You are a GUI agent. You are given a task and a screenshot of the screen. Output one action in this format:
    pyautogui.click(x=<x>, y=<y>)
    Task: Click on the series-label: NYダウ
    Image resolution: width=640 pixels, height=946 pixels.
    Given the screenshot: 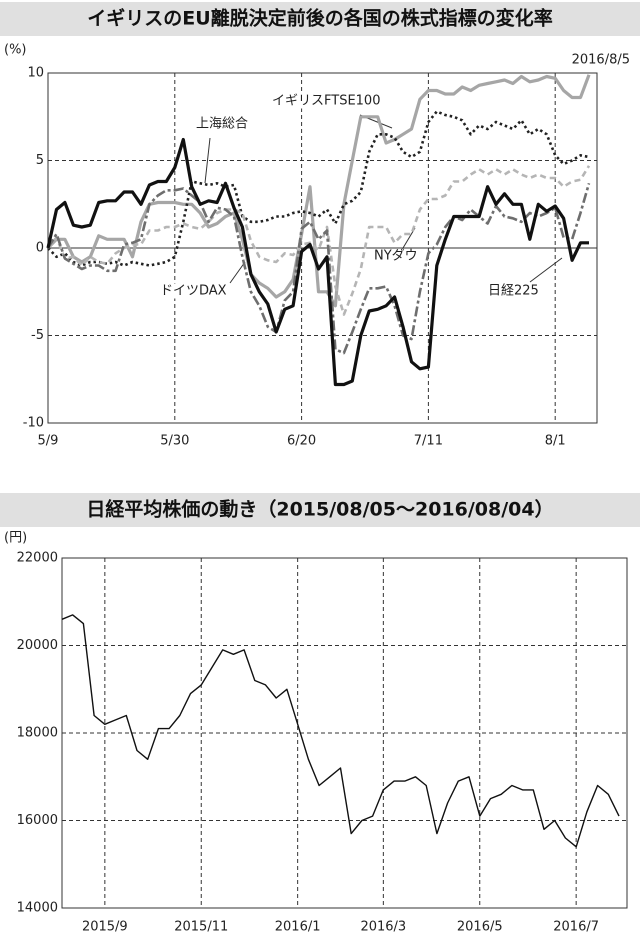 What is the action you would take?
    pyautogui.click(x=396, y=256)
    